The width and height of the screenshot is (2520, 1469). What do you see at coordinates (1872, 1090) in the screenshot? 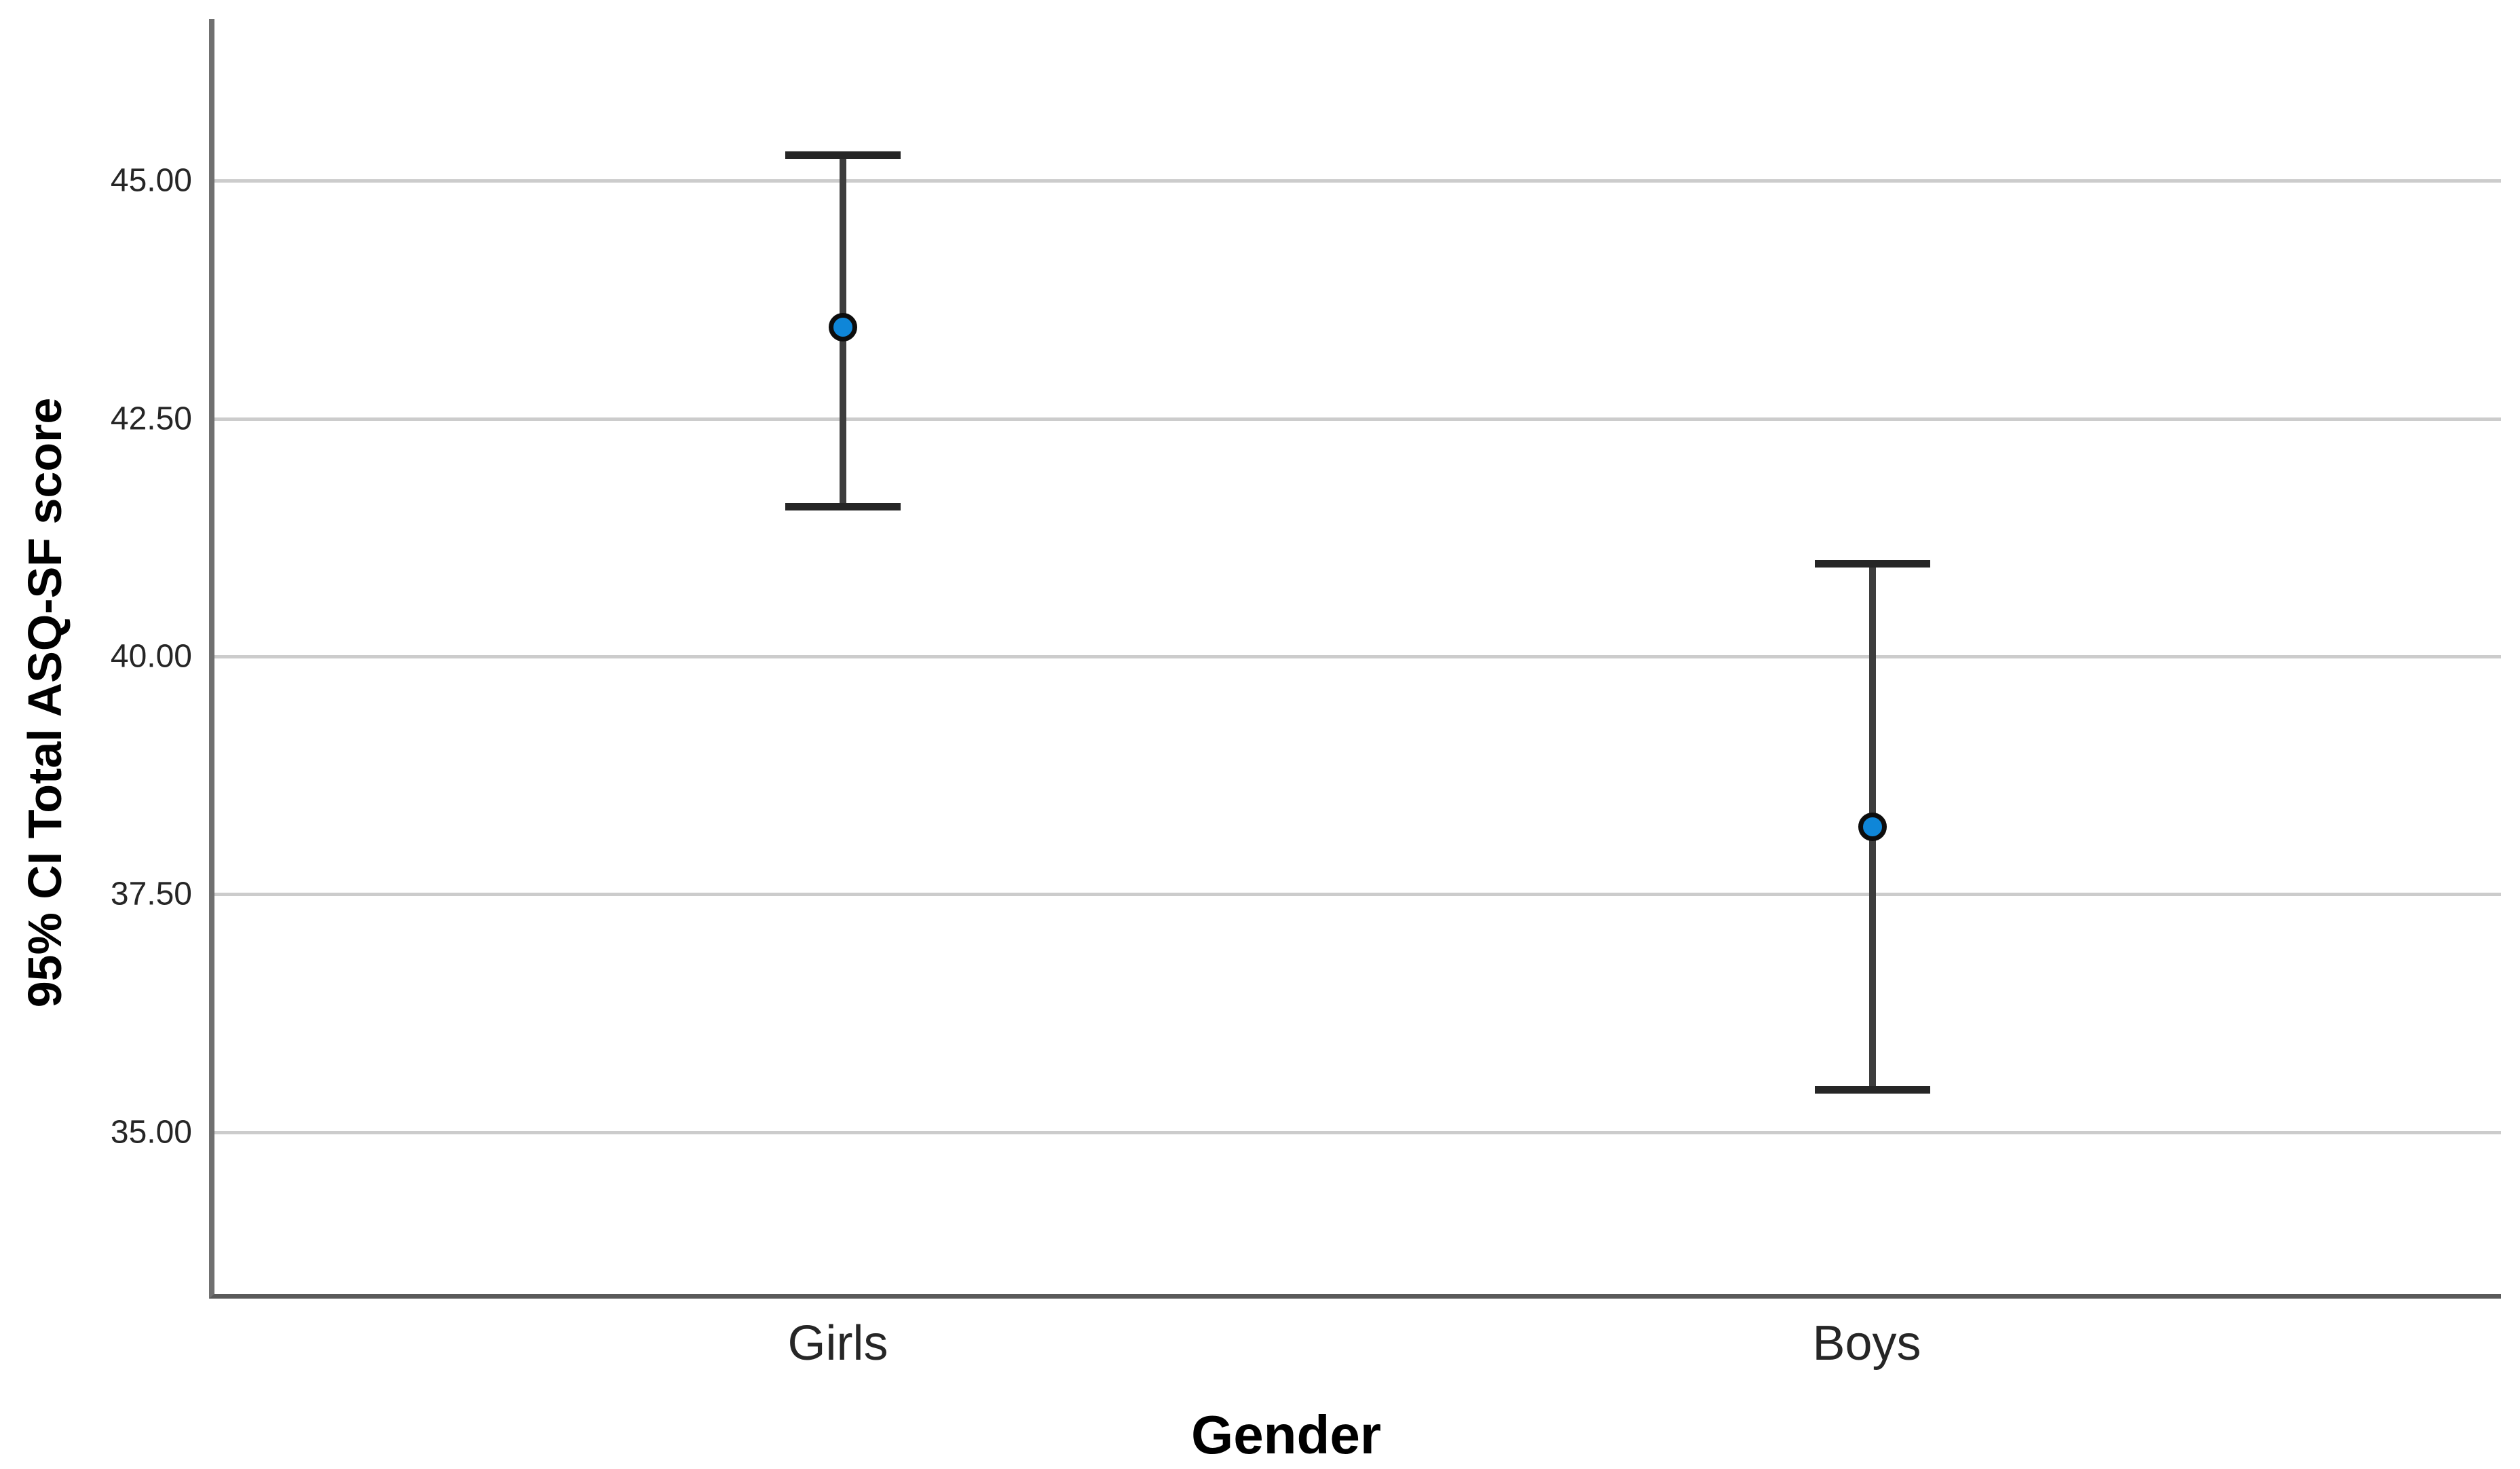
I see `error-bar-lower-cap-boys` at bounding box center [1872, 1090].